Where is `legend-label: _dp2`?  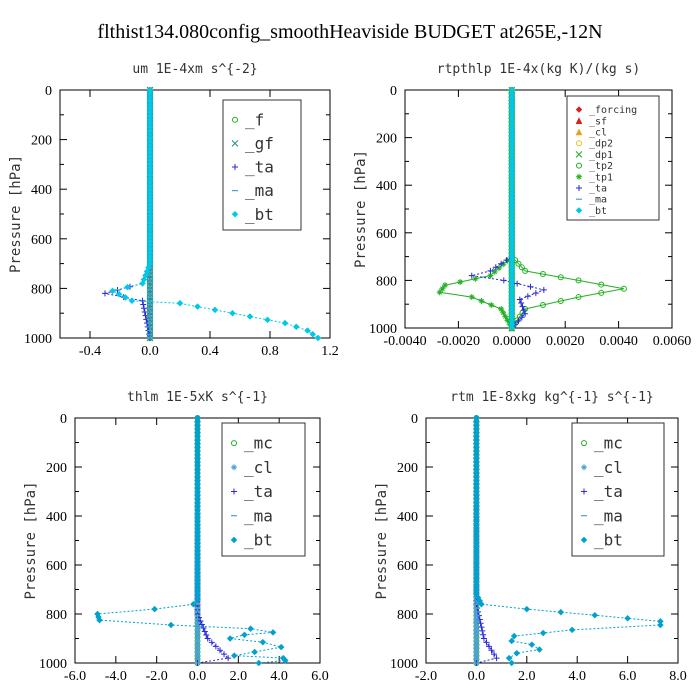
legend-label: _dp2 is located at coordinates (601, 144).